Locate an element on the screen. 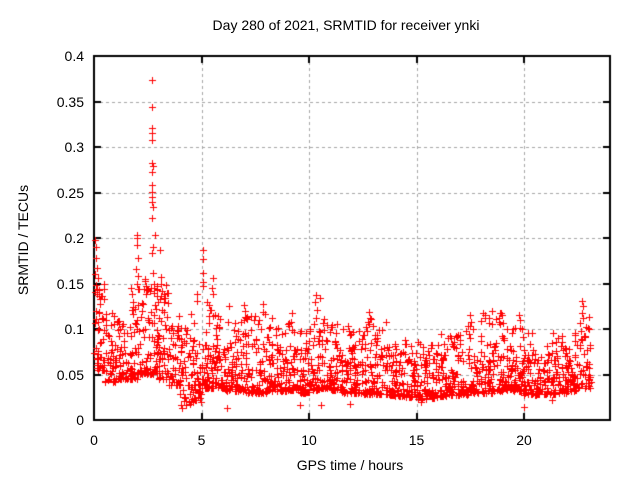 The height and width of the screenshot is (480, 640). x-tick-label: 0 is located at coordinates (94, 440).